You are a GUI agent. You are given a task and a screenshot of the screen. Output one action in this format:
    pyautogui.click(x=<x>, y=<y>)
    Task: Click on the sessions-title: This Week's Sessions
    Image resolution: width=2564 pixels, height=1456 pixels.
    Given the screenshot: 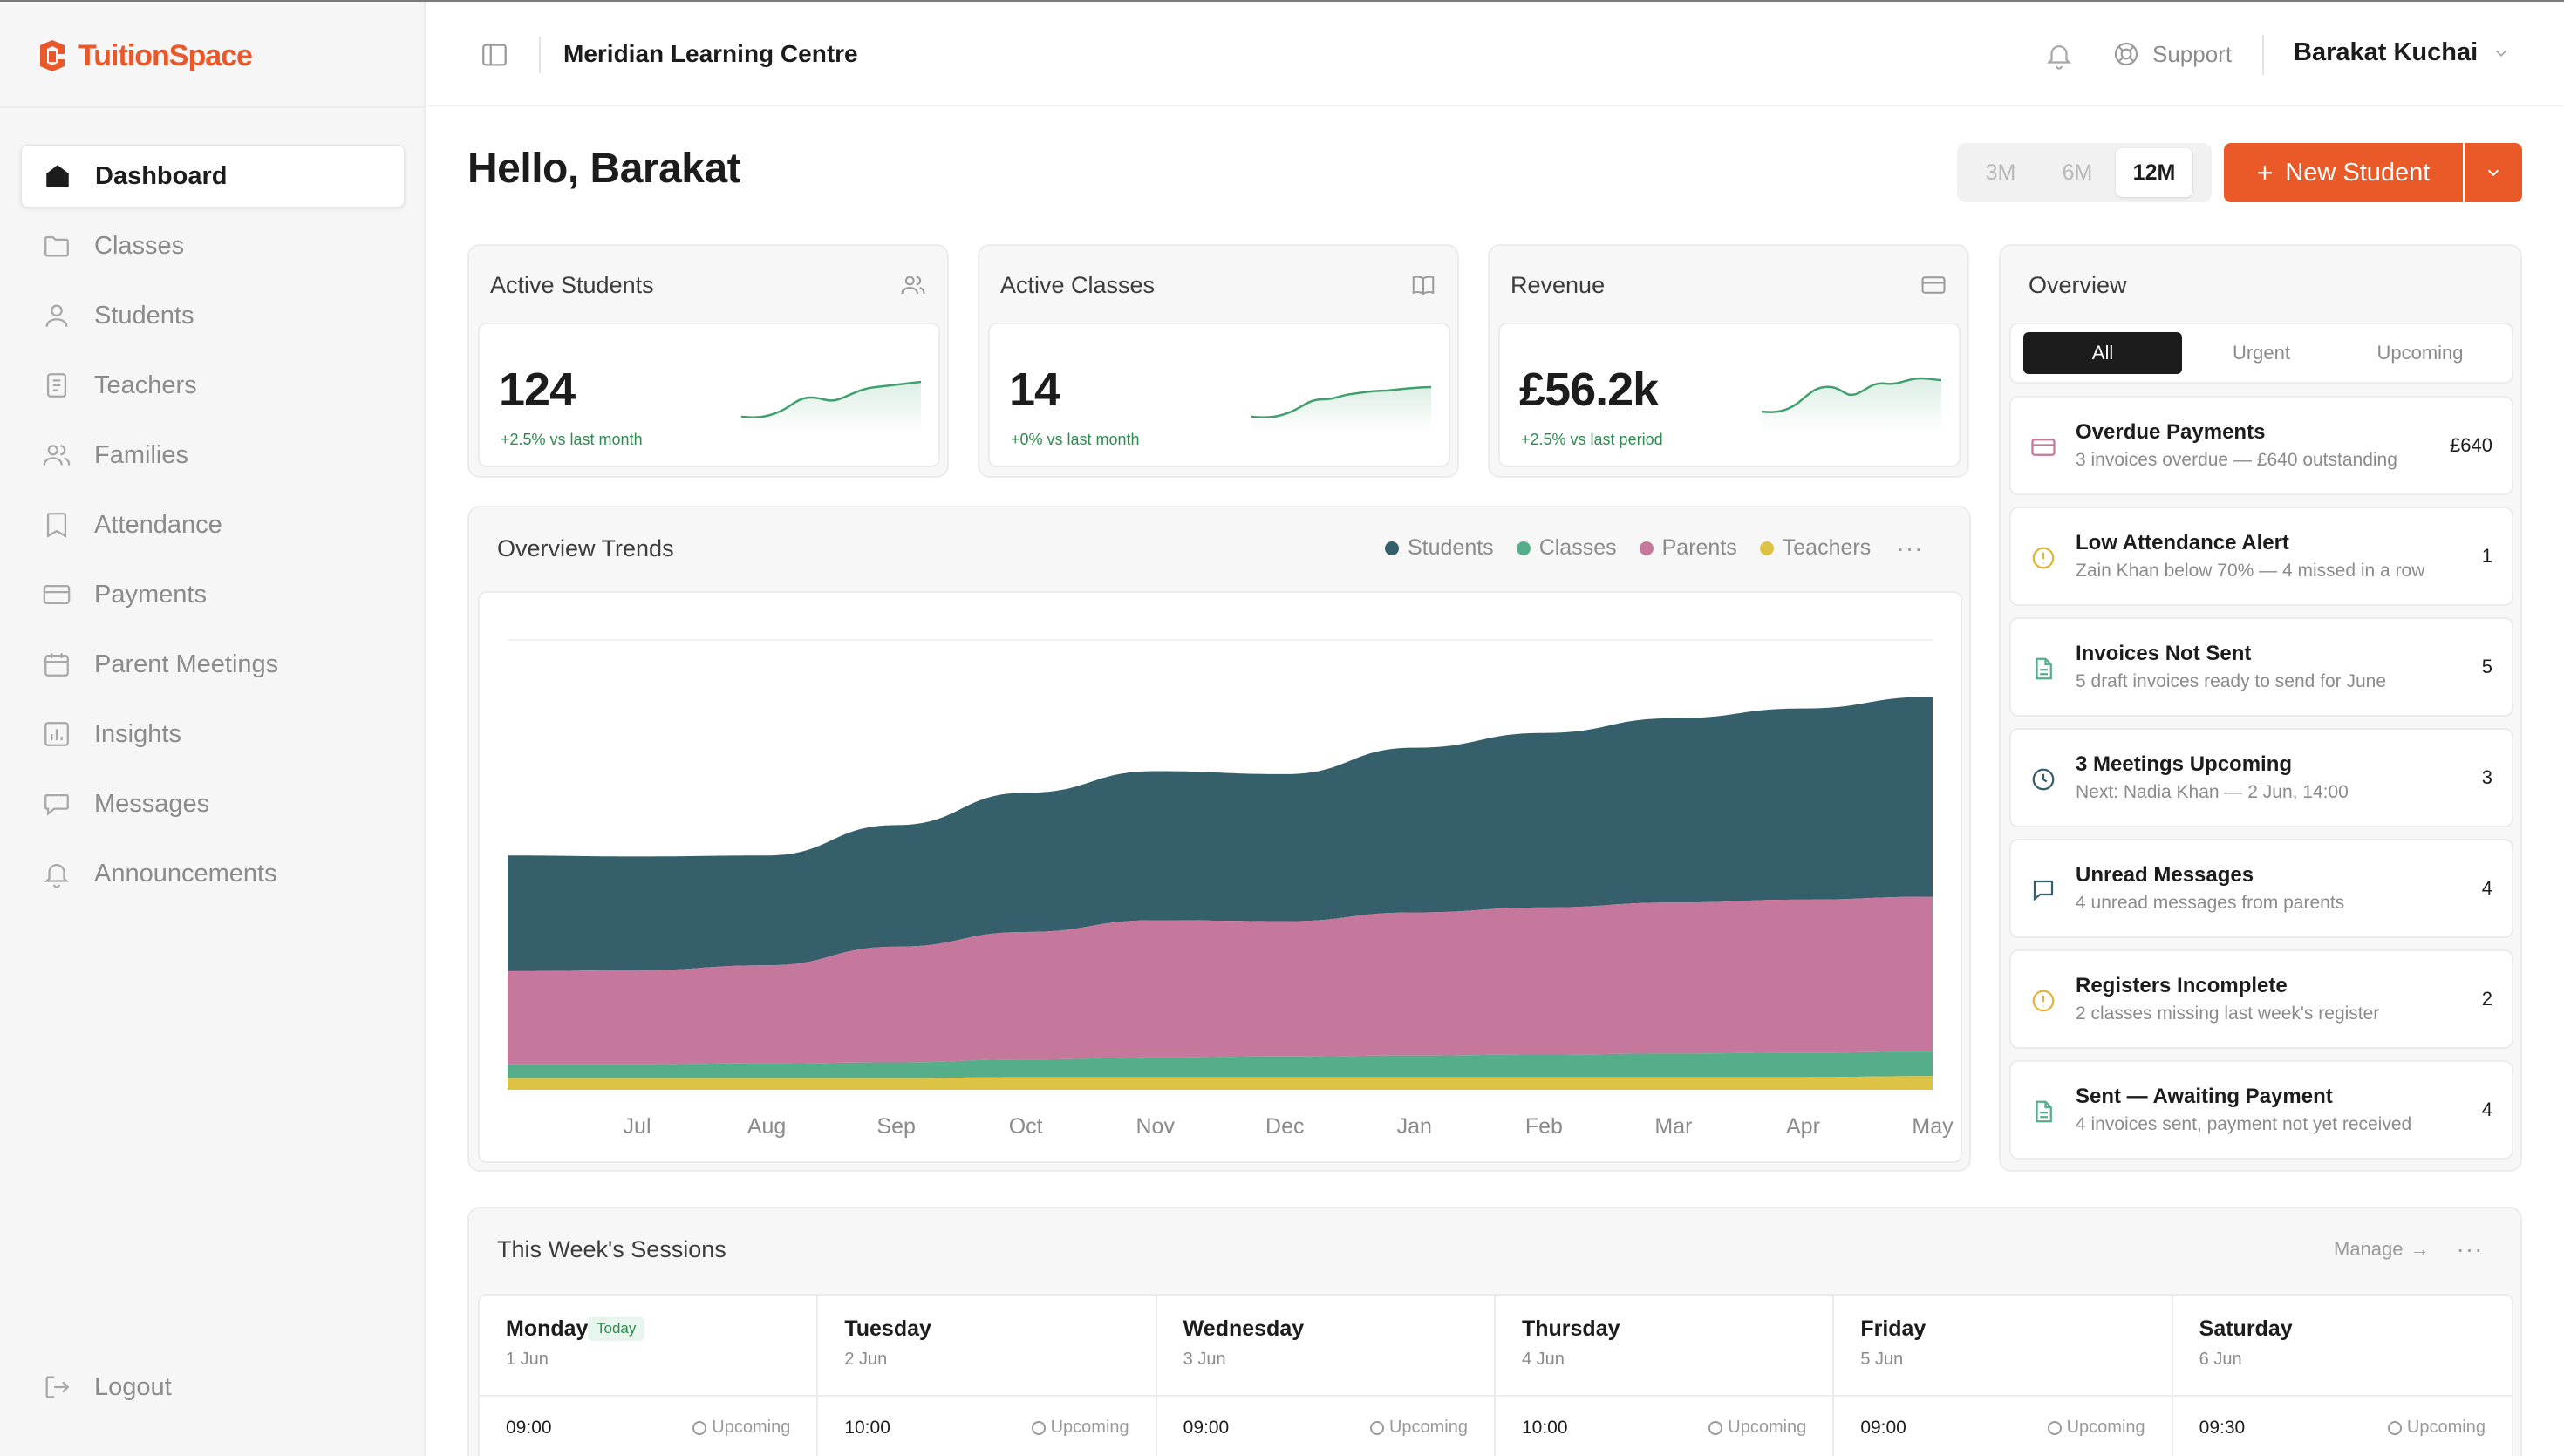 What is the action you would take?
    pyautogui.click(x=611, y=1249)
    